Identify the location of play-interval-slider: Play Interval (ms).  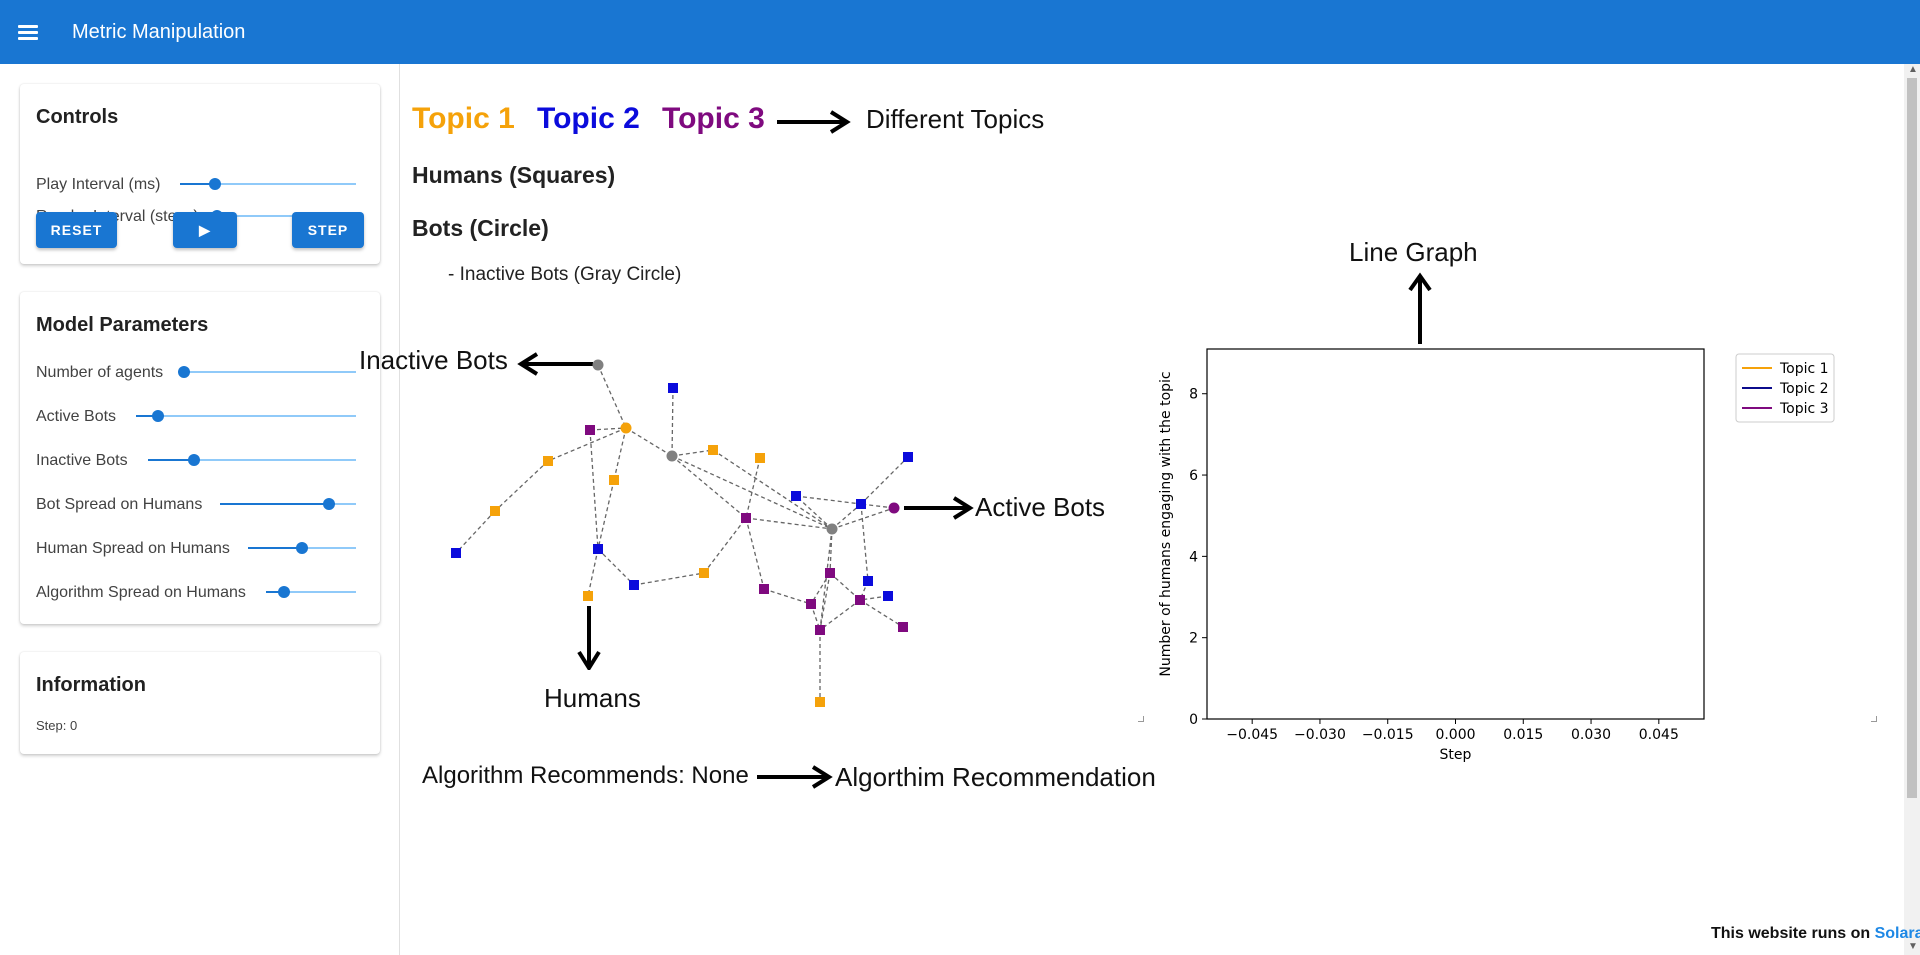
(200, 184).